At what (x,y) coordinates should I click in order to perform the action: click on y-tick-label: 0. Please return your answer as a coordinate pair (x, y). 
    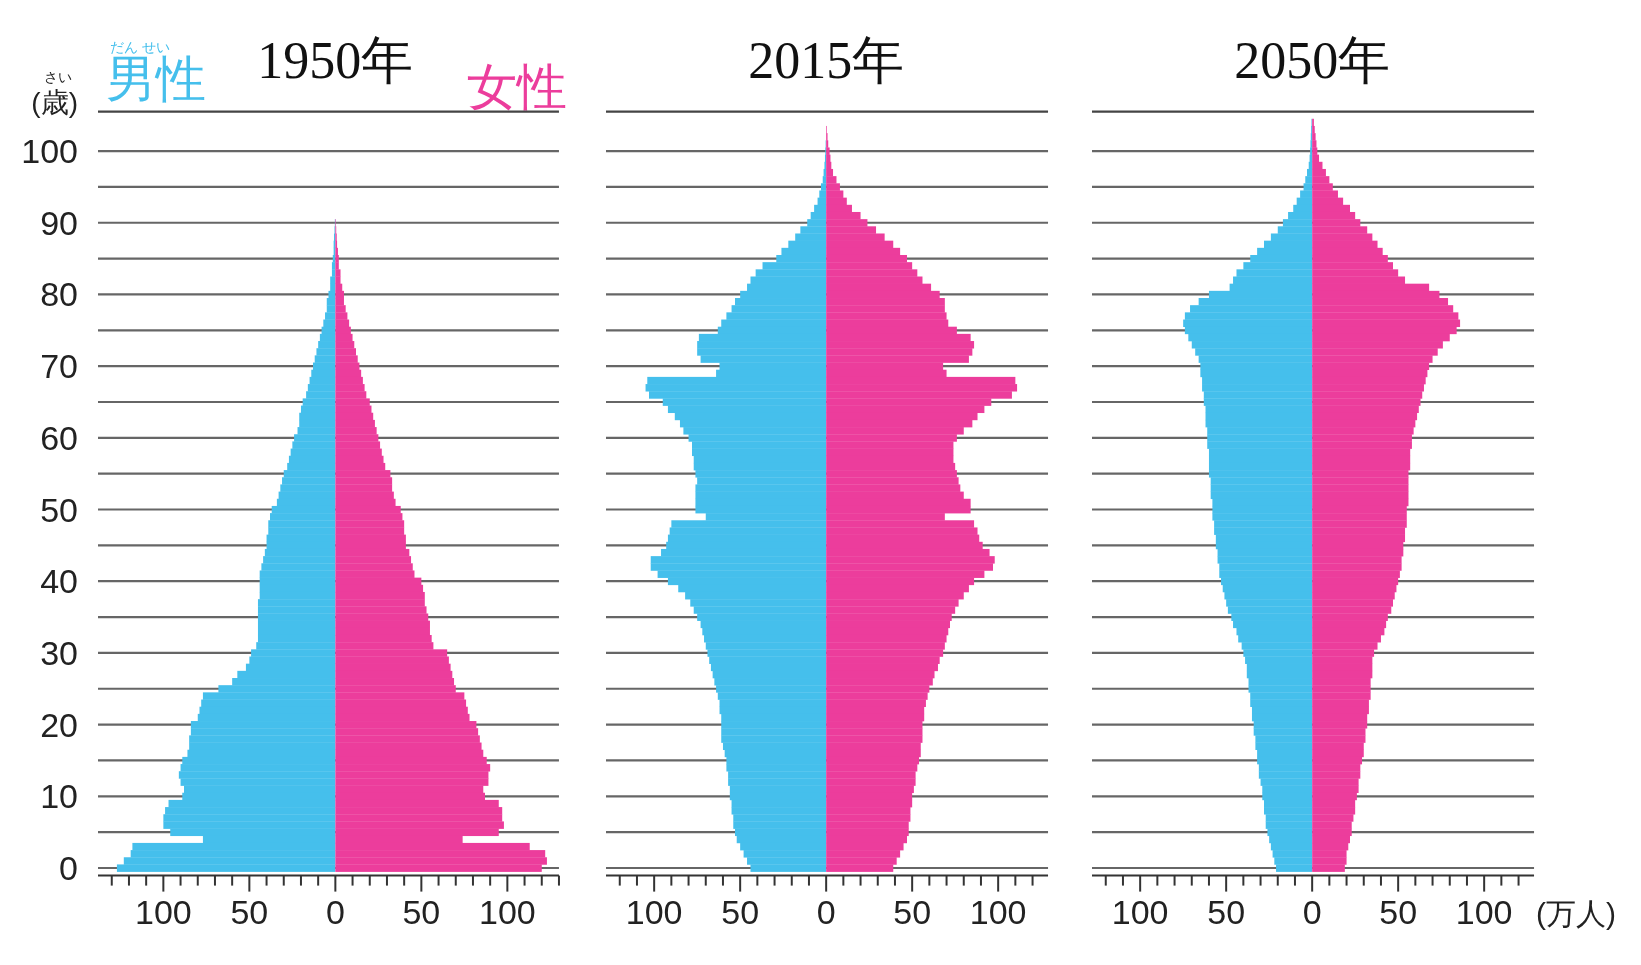
    Looking at the image, I should click on (68, 868).